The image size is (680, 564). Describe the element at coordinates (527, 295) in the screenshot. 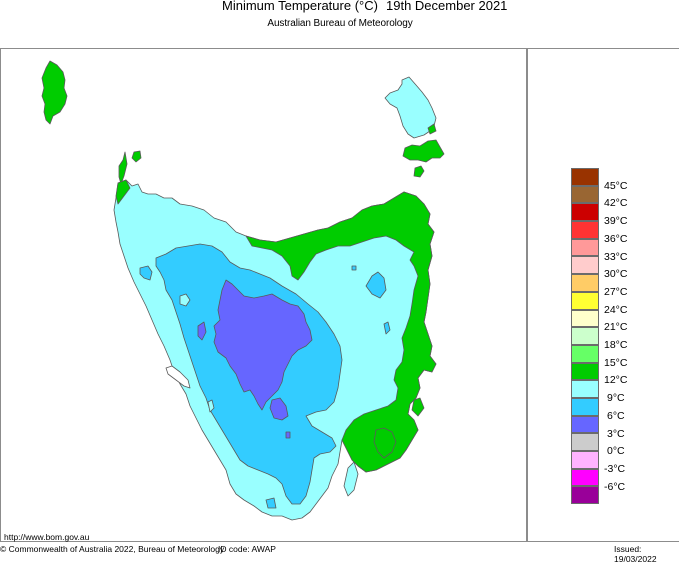

I see `legend-divider` at that location.